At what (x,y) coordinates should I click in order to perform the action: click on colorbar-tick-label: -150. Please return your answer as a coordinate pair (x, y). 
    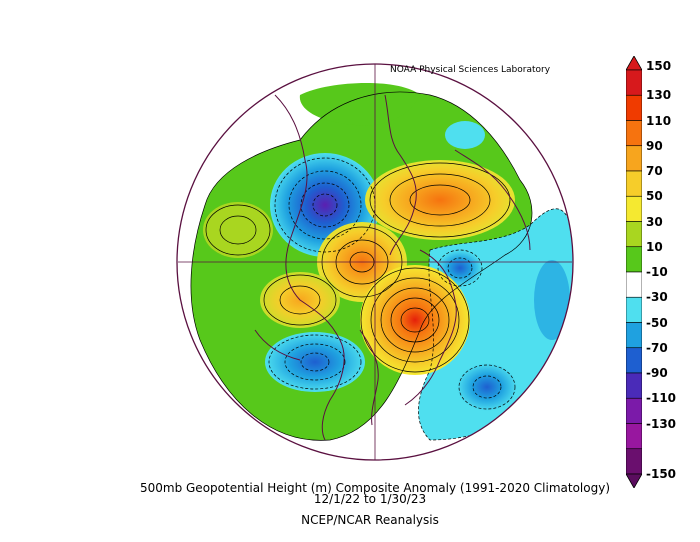
    Looking at the image, I should click on (661, 474).